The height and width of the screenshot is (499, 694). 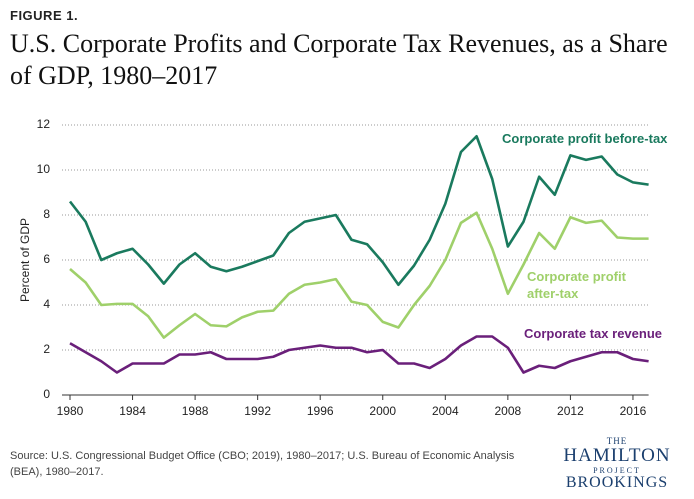 I want to click on y-tick-label: 4, so click(x=46, y=304).